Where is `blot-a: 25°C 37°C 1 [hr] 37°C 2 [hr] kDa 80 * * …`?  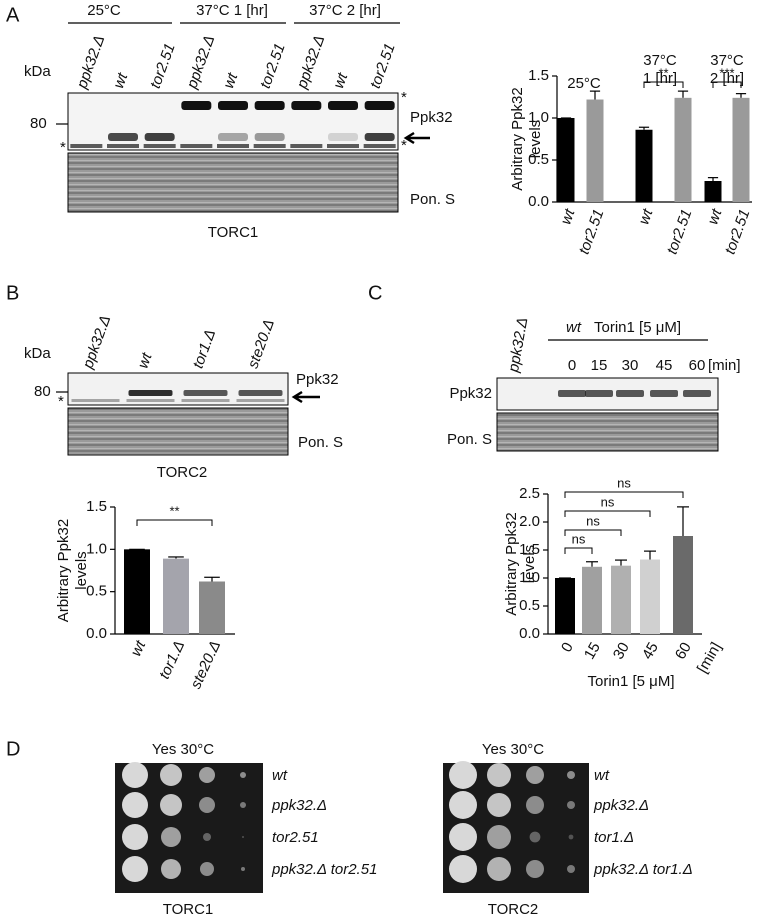
blot-a: 25°C 37°C 1 [hr] 37°C 2 [hr] kDa 80 * * … is located at coordinates (239, 121).